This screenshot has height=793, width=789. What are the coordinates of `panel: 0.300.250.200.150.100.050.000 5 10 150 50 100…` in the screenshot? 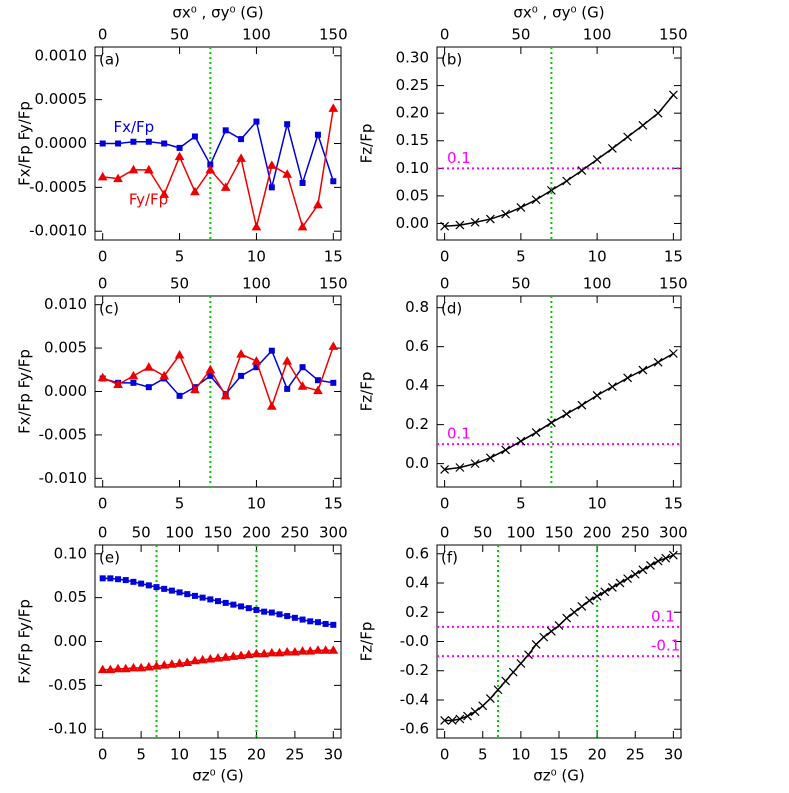 It's located at (523, 135).